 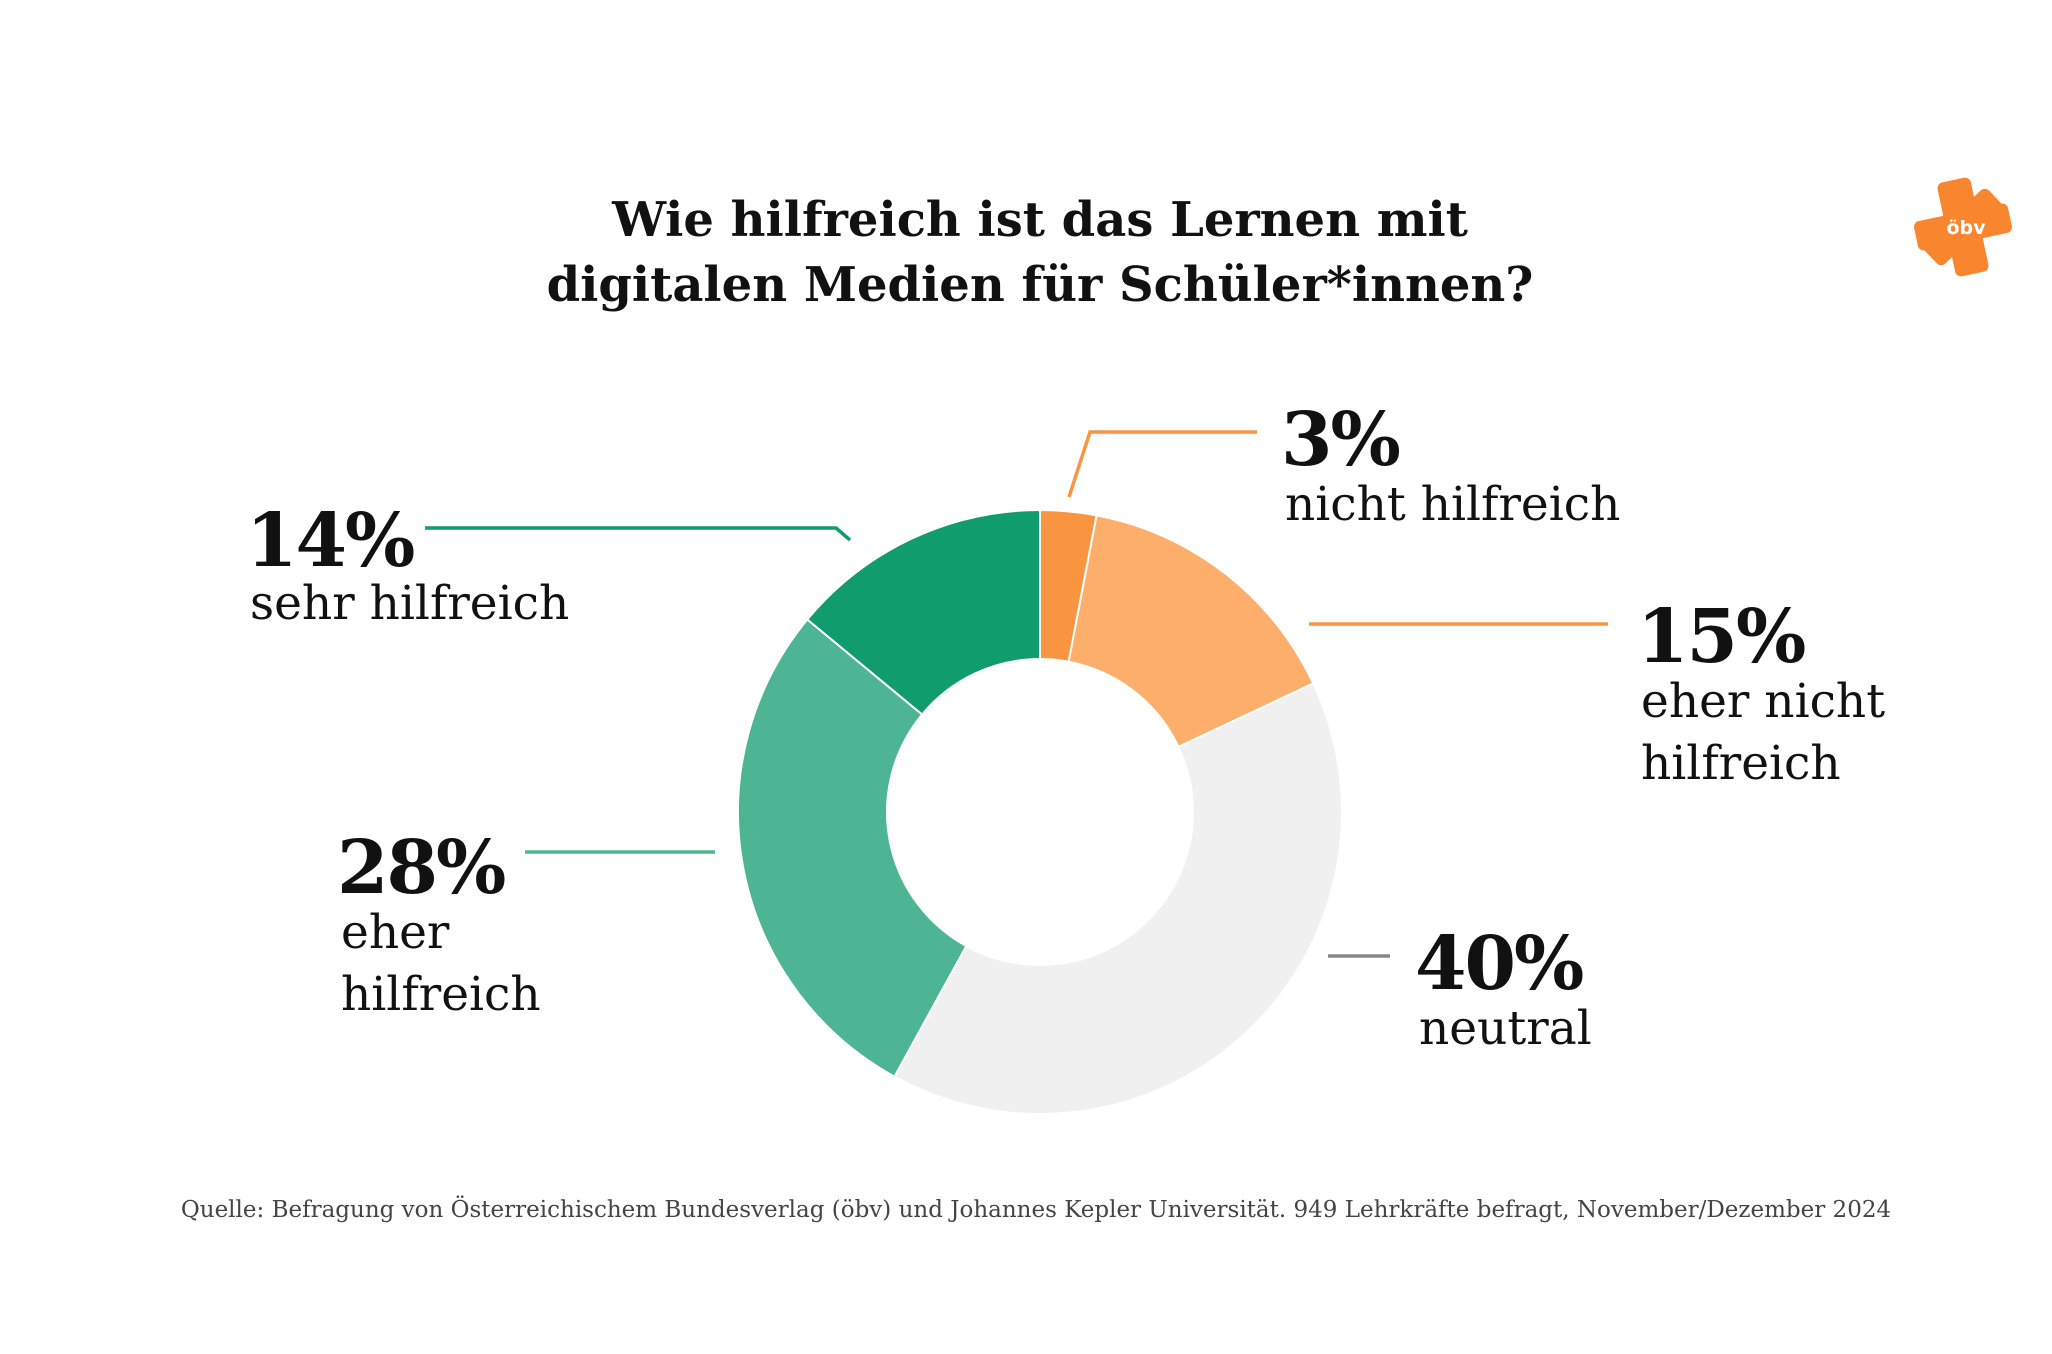 I want to click on chart-title-line-2: digitalen Medien für Schüler*innen?, so click(x=1040, y=285).